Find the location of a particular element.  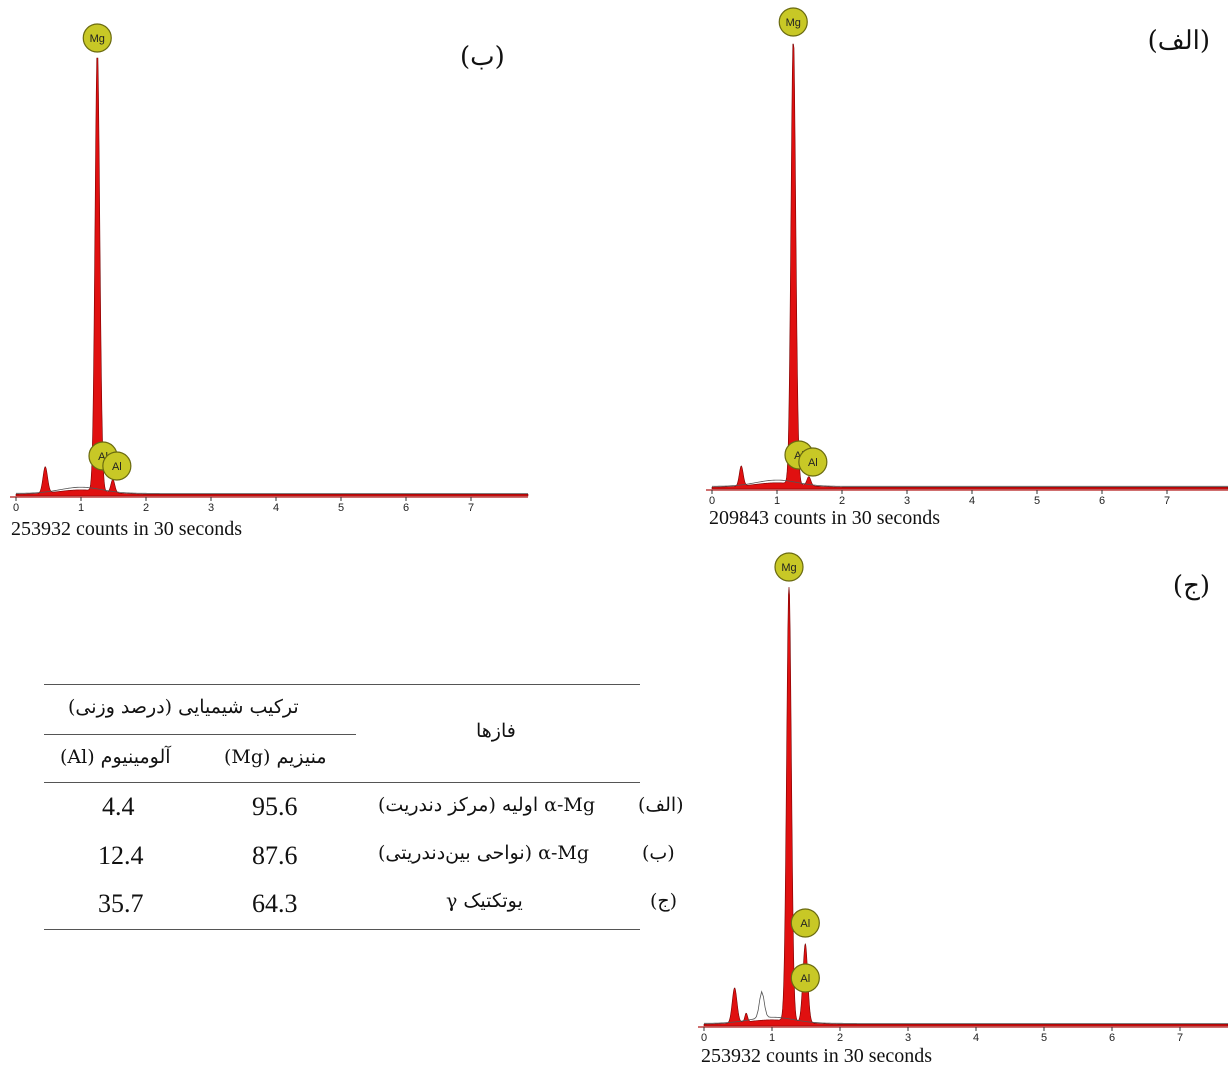

table-cell-al: 12.4 is located at coordinates (121, 855).